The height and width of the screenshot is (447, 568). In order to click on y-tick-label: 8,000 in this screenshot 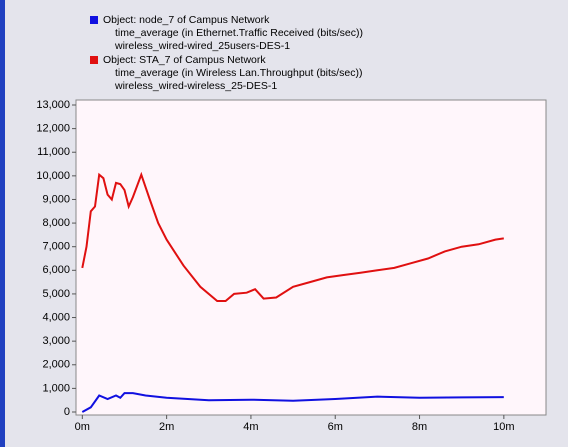, I will do `click(56, 223)`.